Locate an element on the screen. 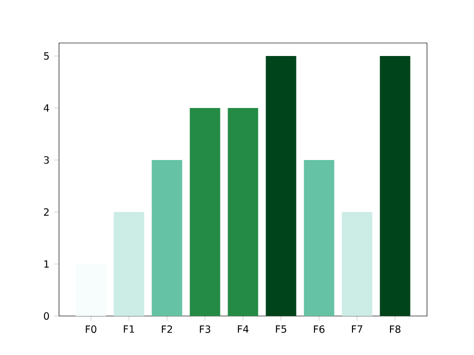 The width and height of the screenshot is (474, 355). x-tick-label: F4 is located at coordinates (243, 329).